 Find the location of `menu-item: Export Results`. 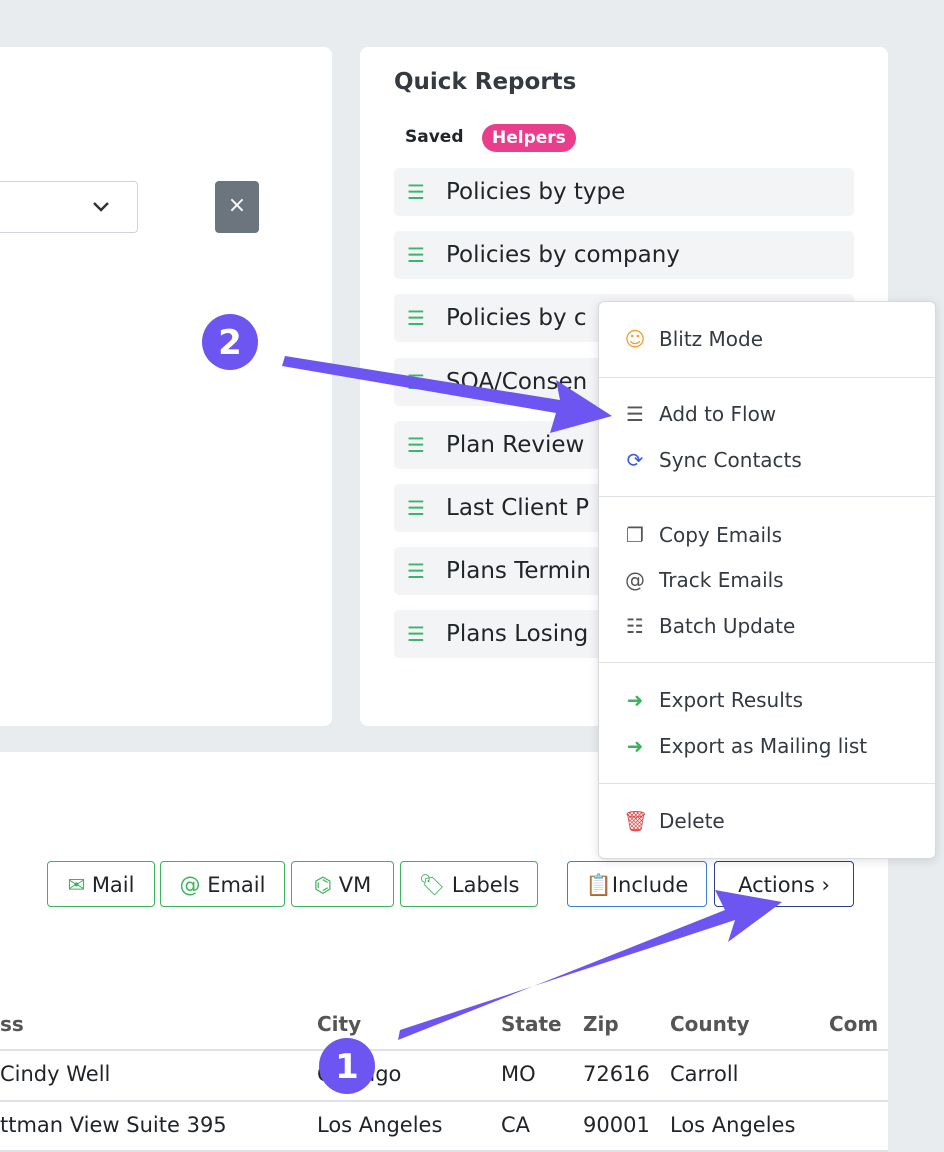

menu-item: Export Results is located at coordinates (731, 700).